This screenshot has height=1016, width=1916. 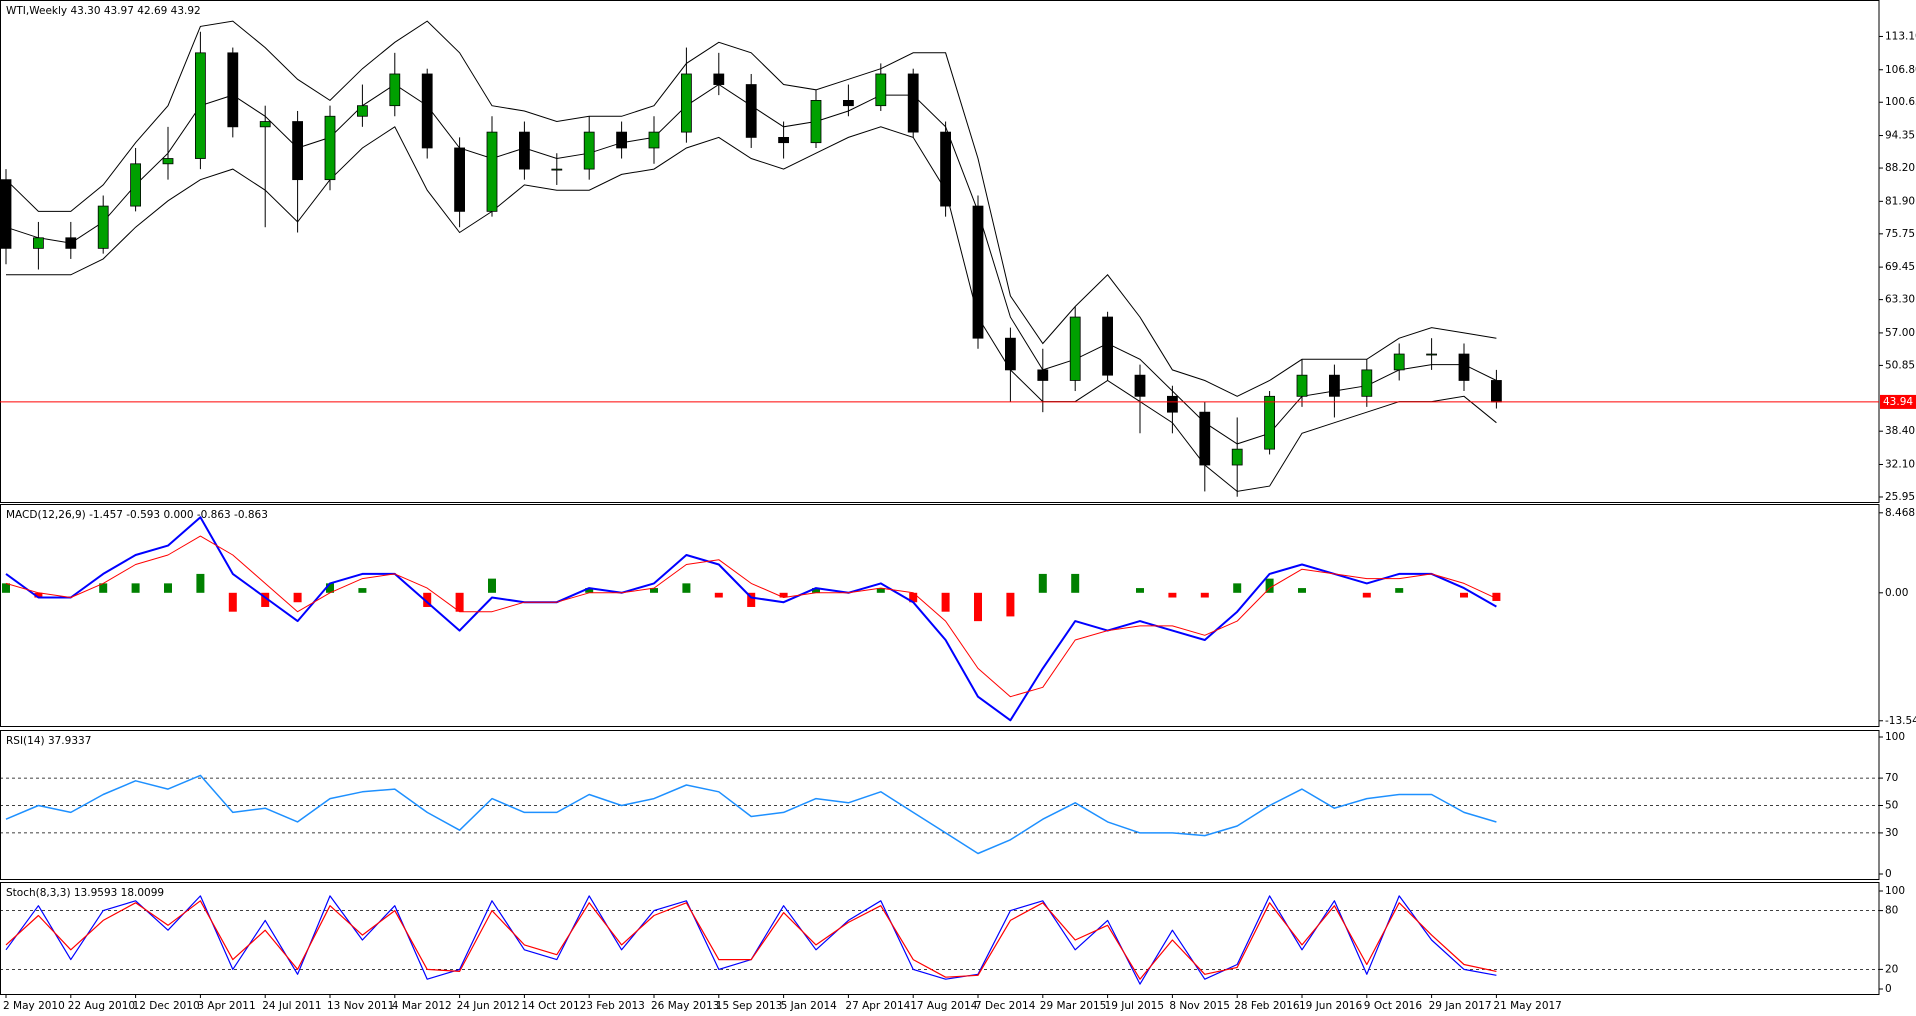 I want to click on x-tick-label: 27 Apr 2014, so click(x=877, y=1006).